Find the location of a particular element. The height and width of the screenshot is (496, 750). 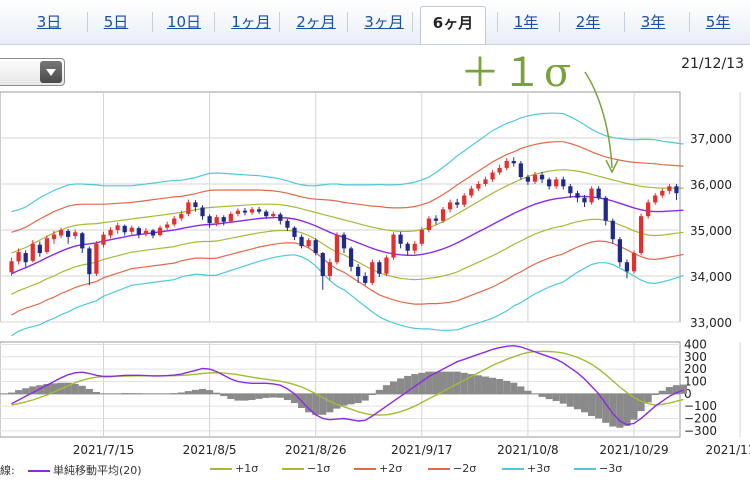

x-tick-label: 2021/8/26 is located at coordinates (316, 450).